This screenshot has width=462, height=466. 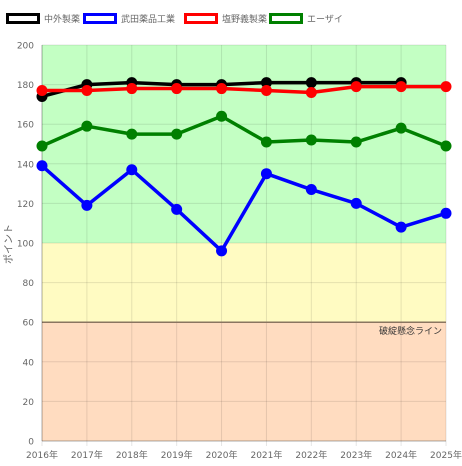 What do you see at coordinates (25, 205) in the screenshot?
I see `y-tick-label: 120` at bounding box center [25, 205].